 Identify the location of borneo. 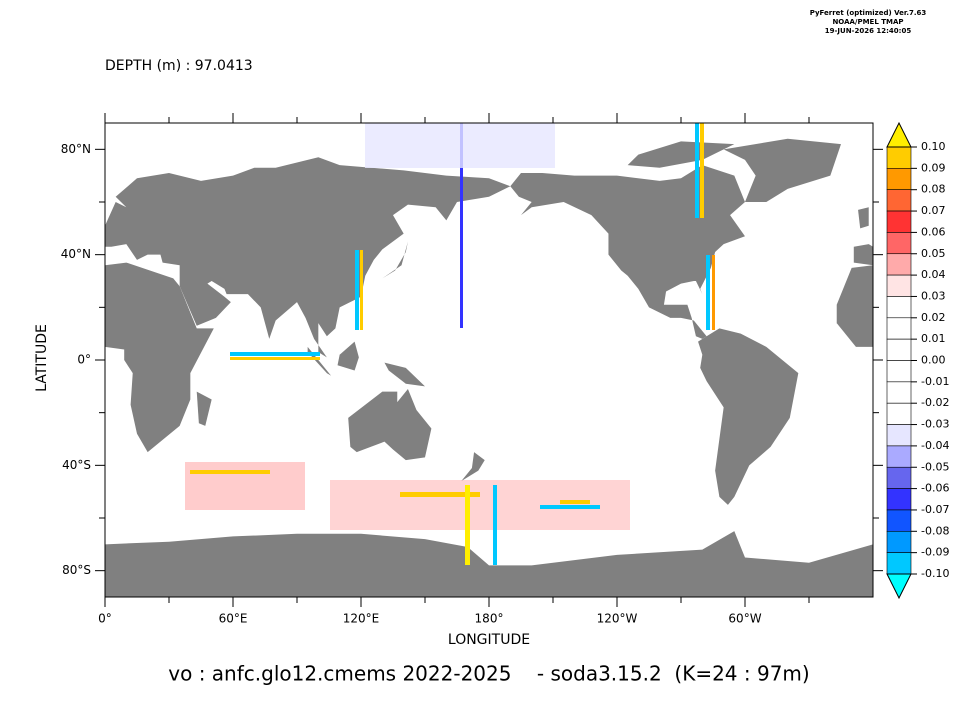
(348, 356).